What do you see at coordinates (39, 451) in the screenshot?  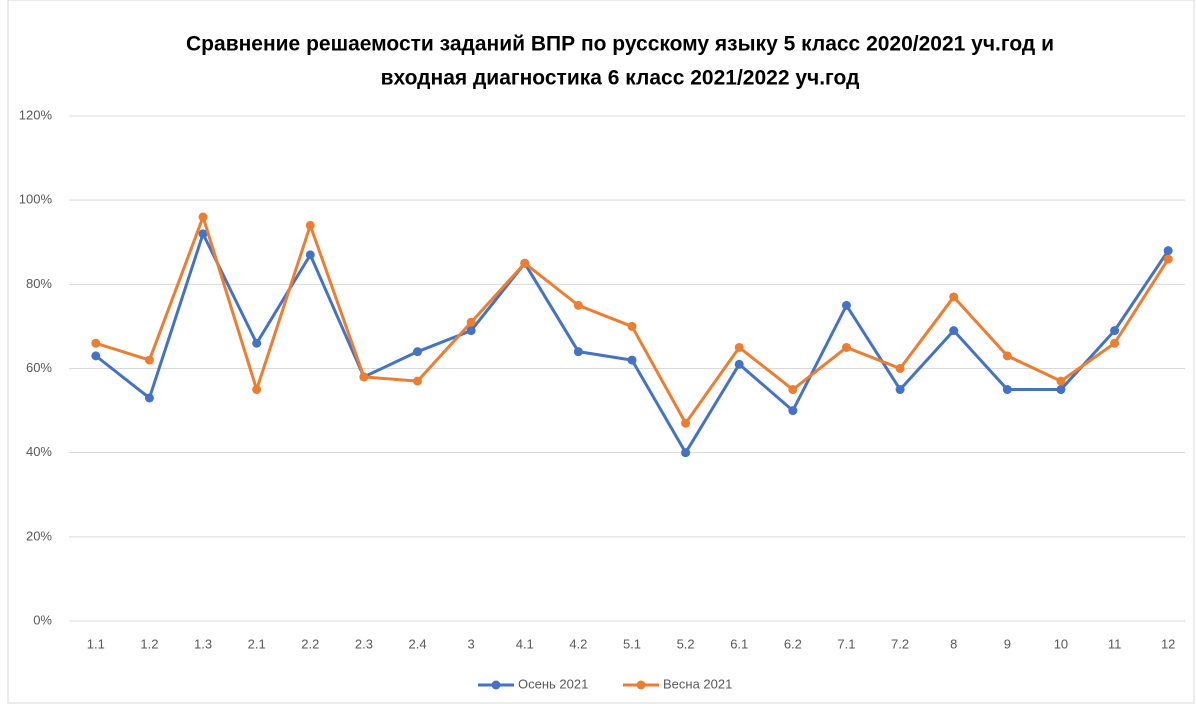 I see `y-tick-label: 40%` at bounding box center [39, 451].